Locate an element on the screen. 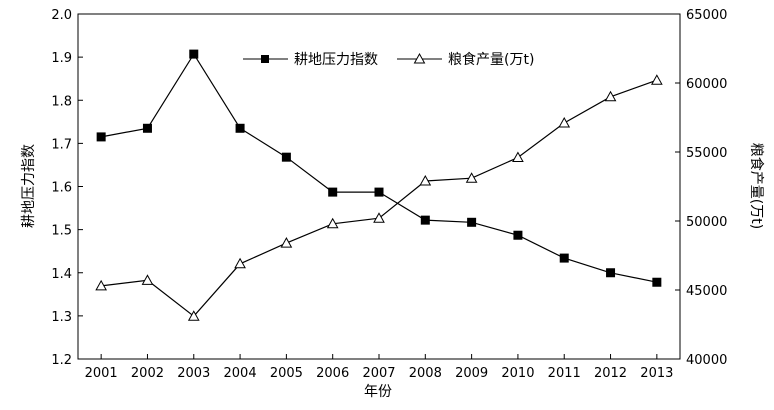 The image size is (774, 410). x-tick-label: 2009 is located at coordinates (471, 373).